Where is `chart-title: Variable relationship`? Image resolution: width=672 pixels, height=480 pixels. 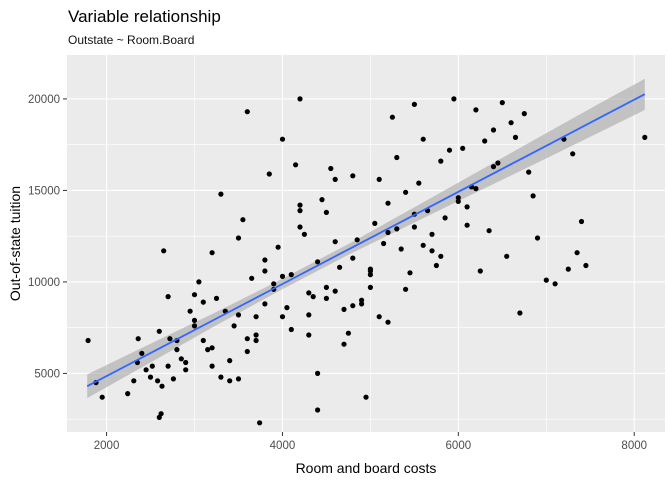 chart-title: Variable relationship is located at coordinates (144, 16).